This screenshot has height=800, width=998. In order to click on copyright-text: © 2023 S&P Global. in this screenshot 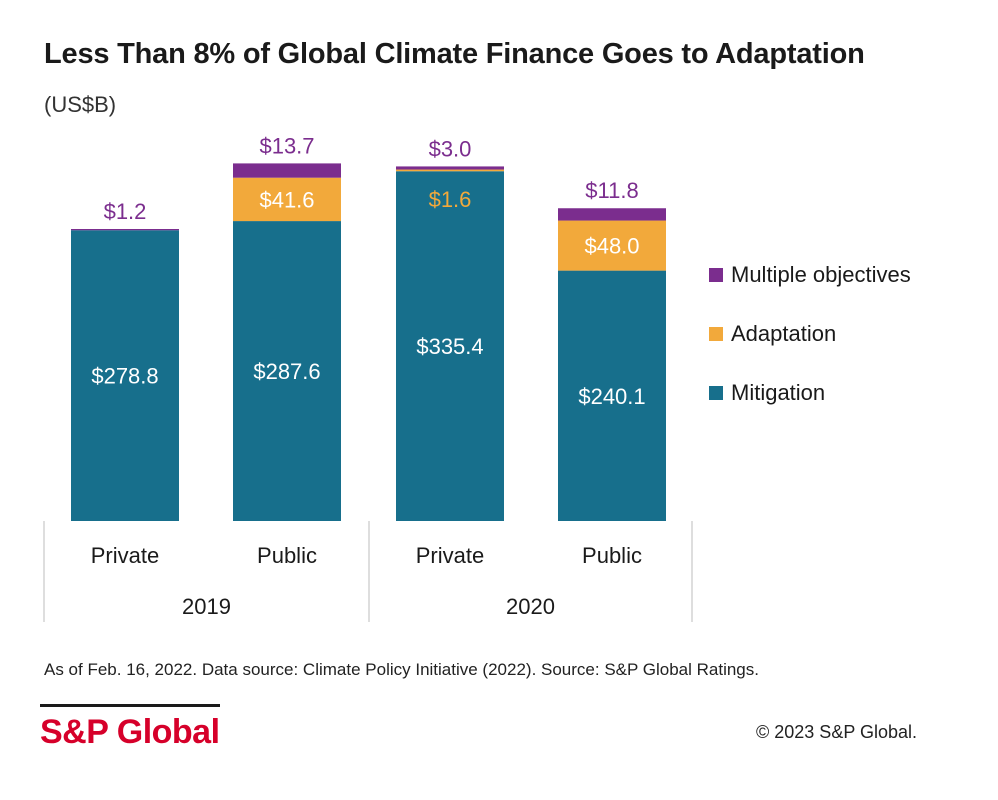, I will do `click(837, 732)`.